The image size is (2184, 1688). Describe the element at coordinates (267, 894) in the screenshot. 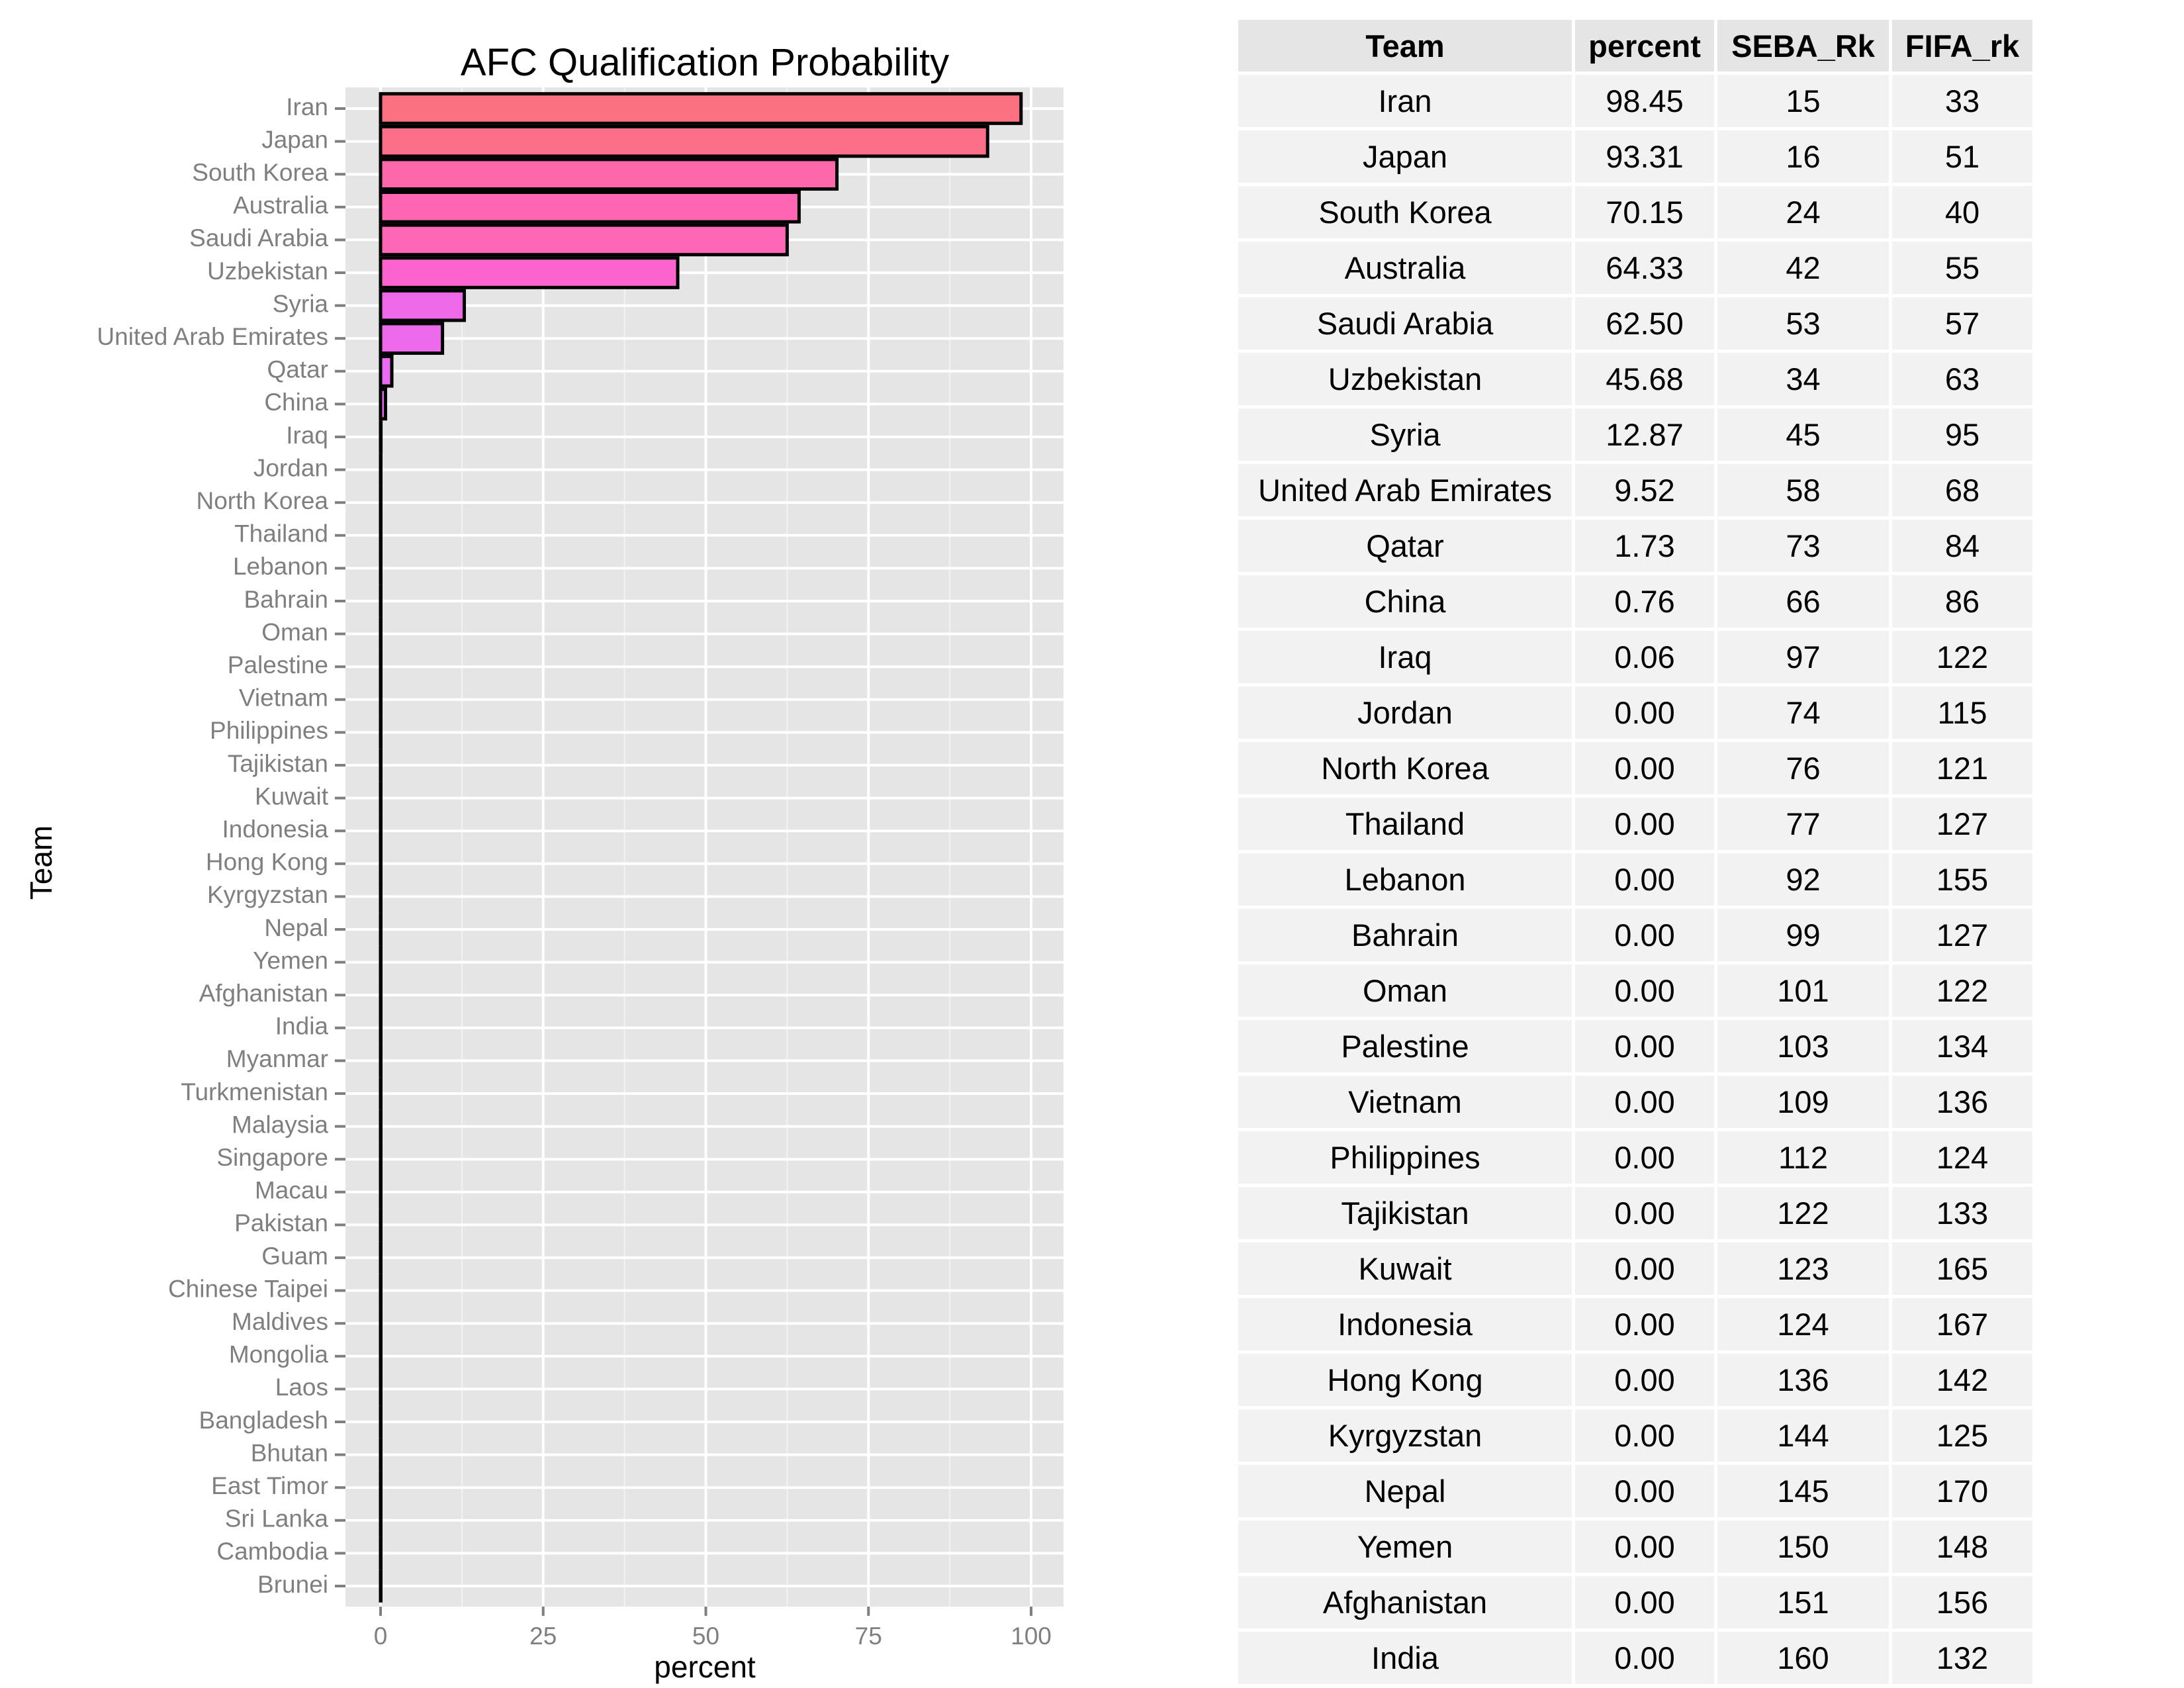

I see `y-tick-label: Kyrgyzstan` at that location.